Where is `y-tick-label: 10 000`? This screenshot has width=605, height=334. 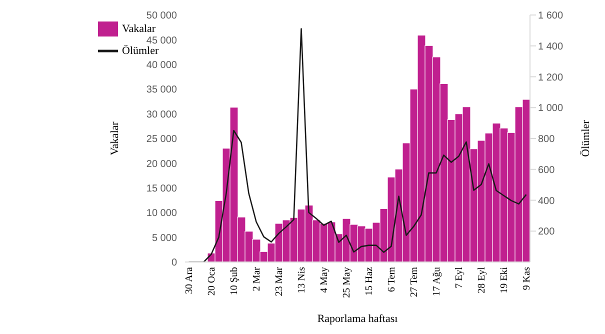 y-tick-label: 10 000 is located at coordinates (162, 214).